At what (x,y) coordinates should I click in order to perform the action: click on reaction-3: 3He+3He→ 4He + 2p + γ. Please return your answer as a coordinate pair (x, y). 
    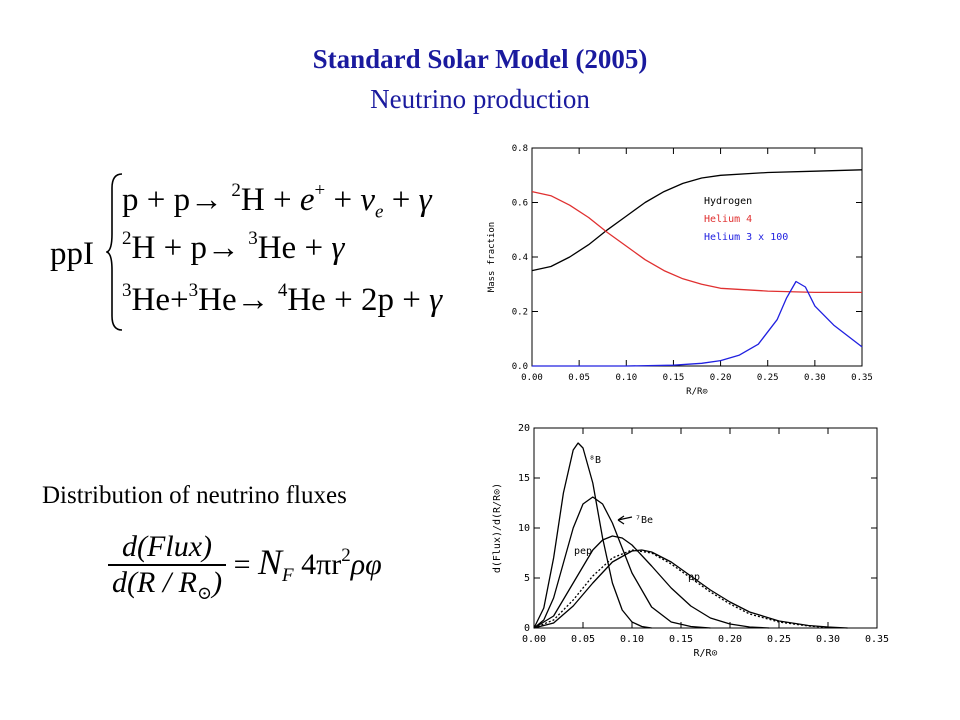
    Looking at the image, I should click on (282, 299).